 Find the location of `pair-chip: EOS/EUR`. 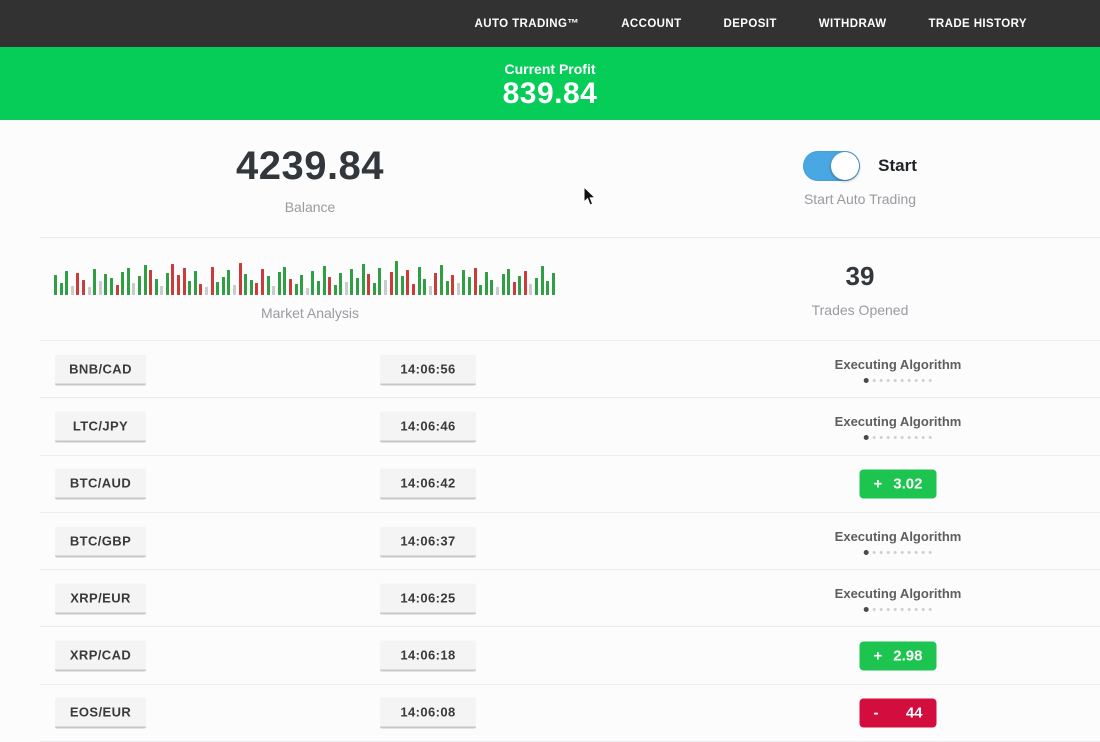

pair-chip: EOS/EUR is located at coordinates (100, 713).